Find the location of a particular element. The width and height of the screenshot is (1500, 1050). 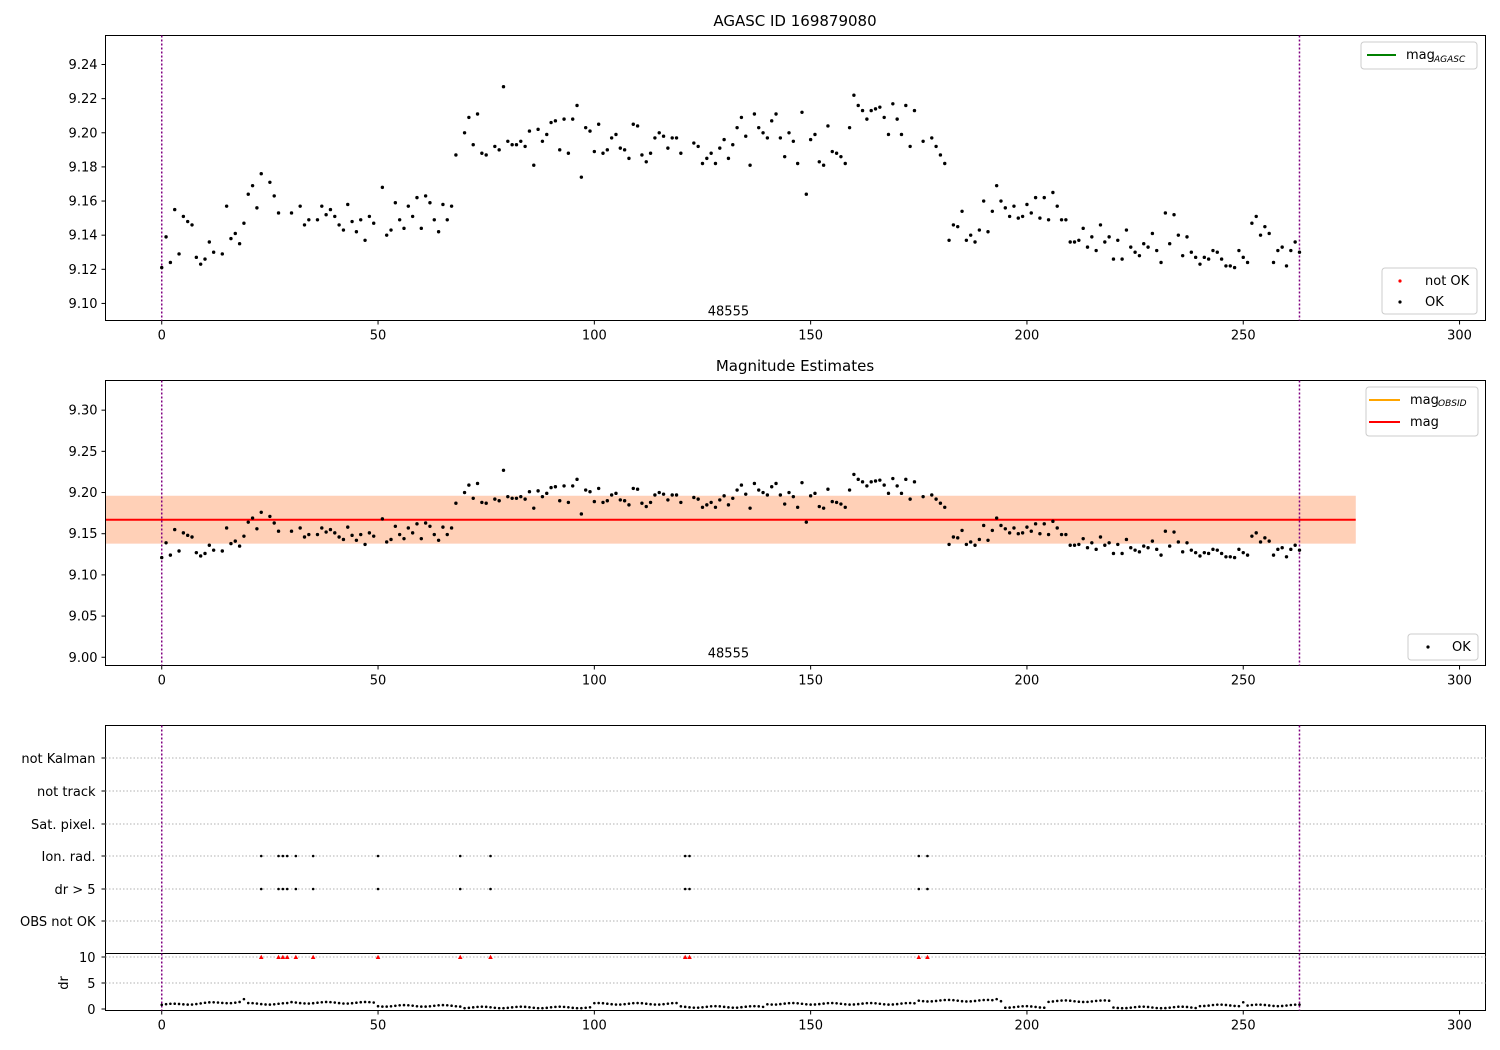

y-tick-label: 9.20 is located at coordinates (83, 133).